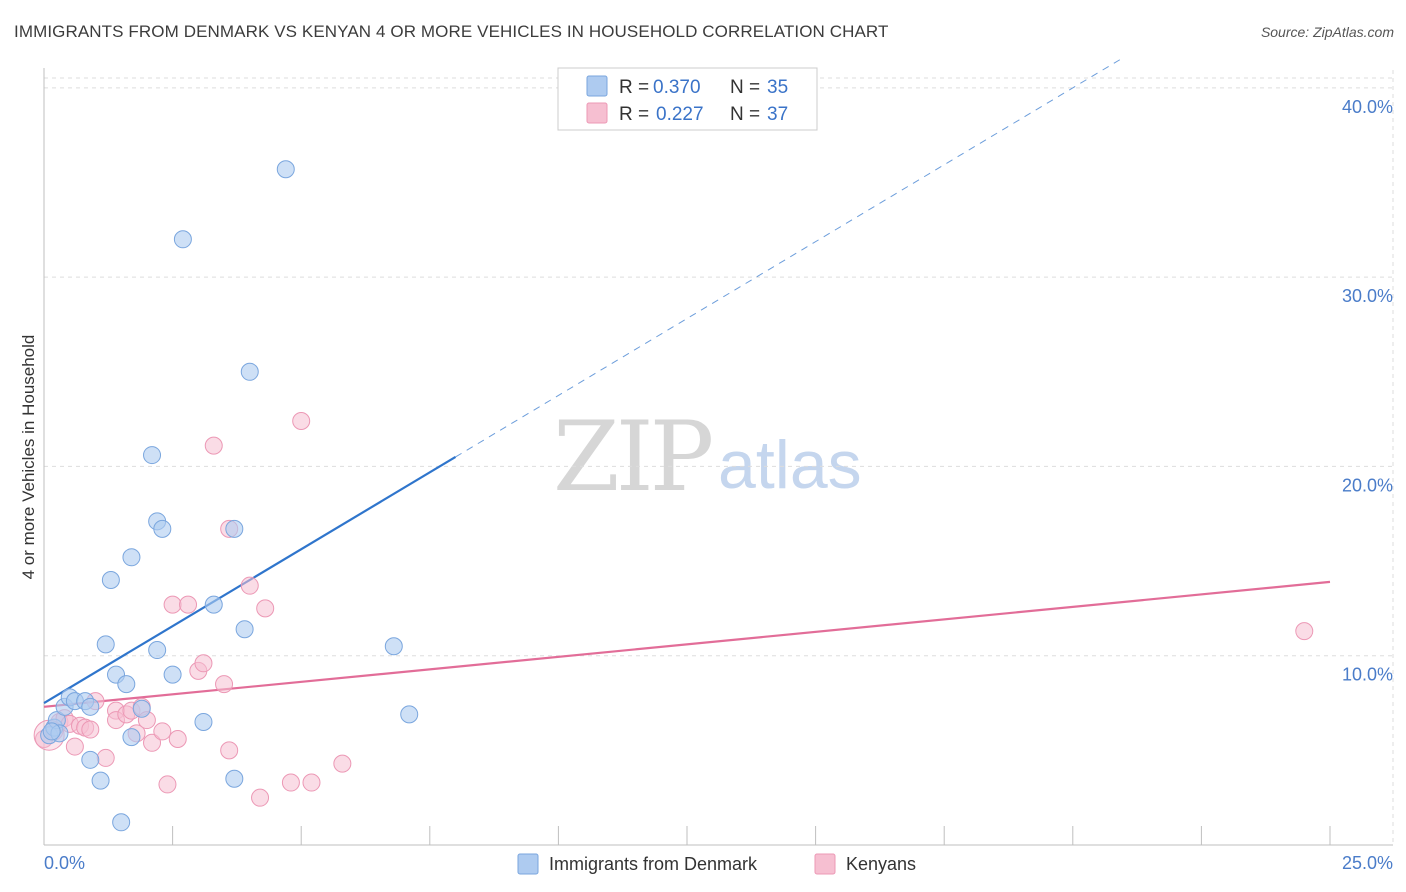 The height and width of the screenshot is (892, 1406). I want to click on legend-denmark-n-label: N =, so click(745, 87).